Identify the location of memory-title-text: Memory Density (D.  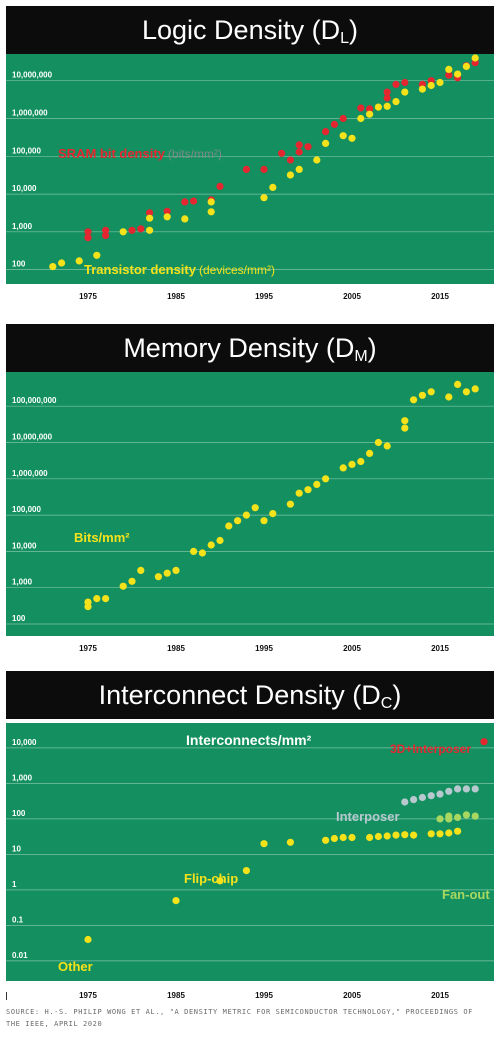
(239, 348).